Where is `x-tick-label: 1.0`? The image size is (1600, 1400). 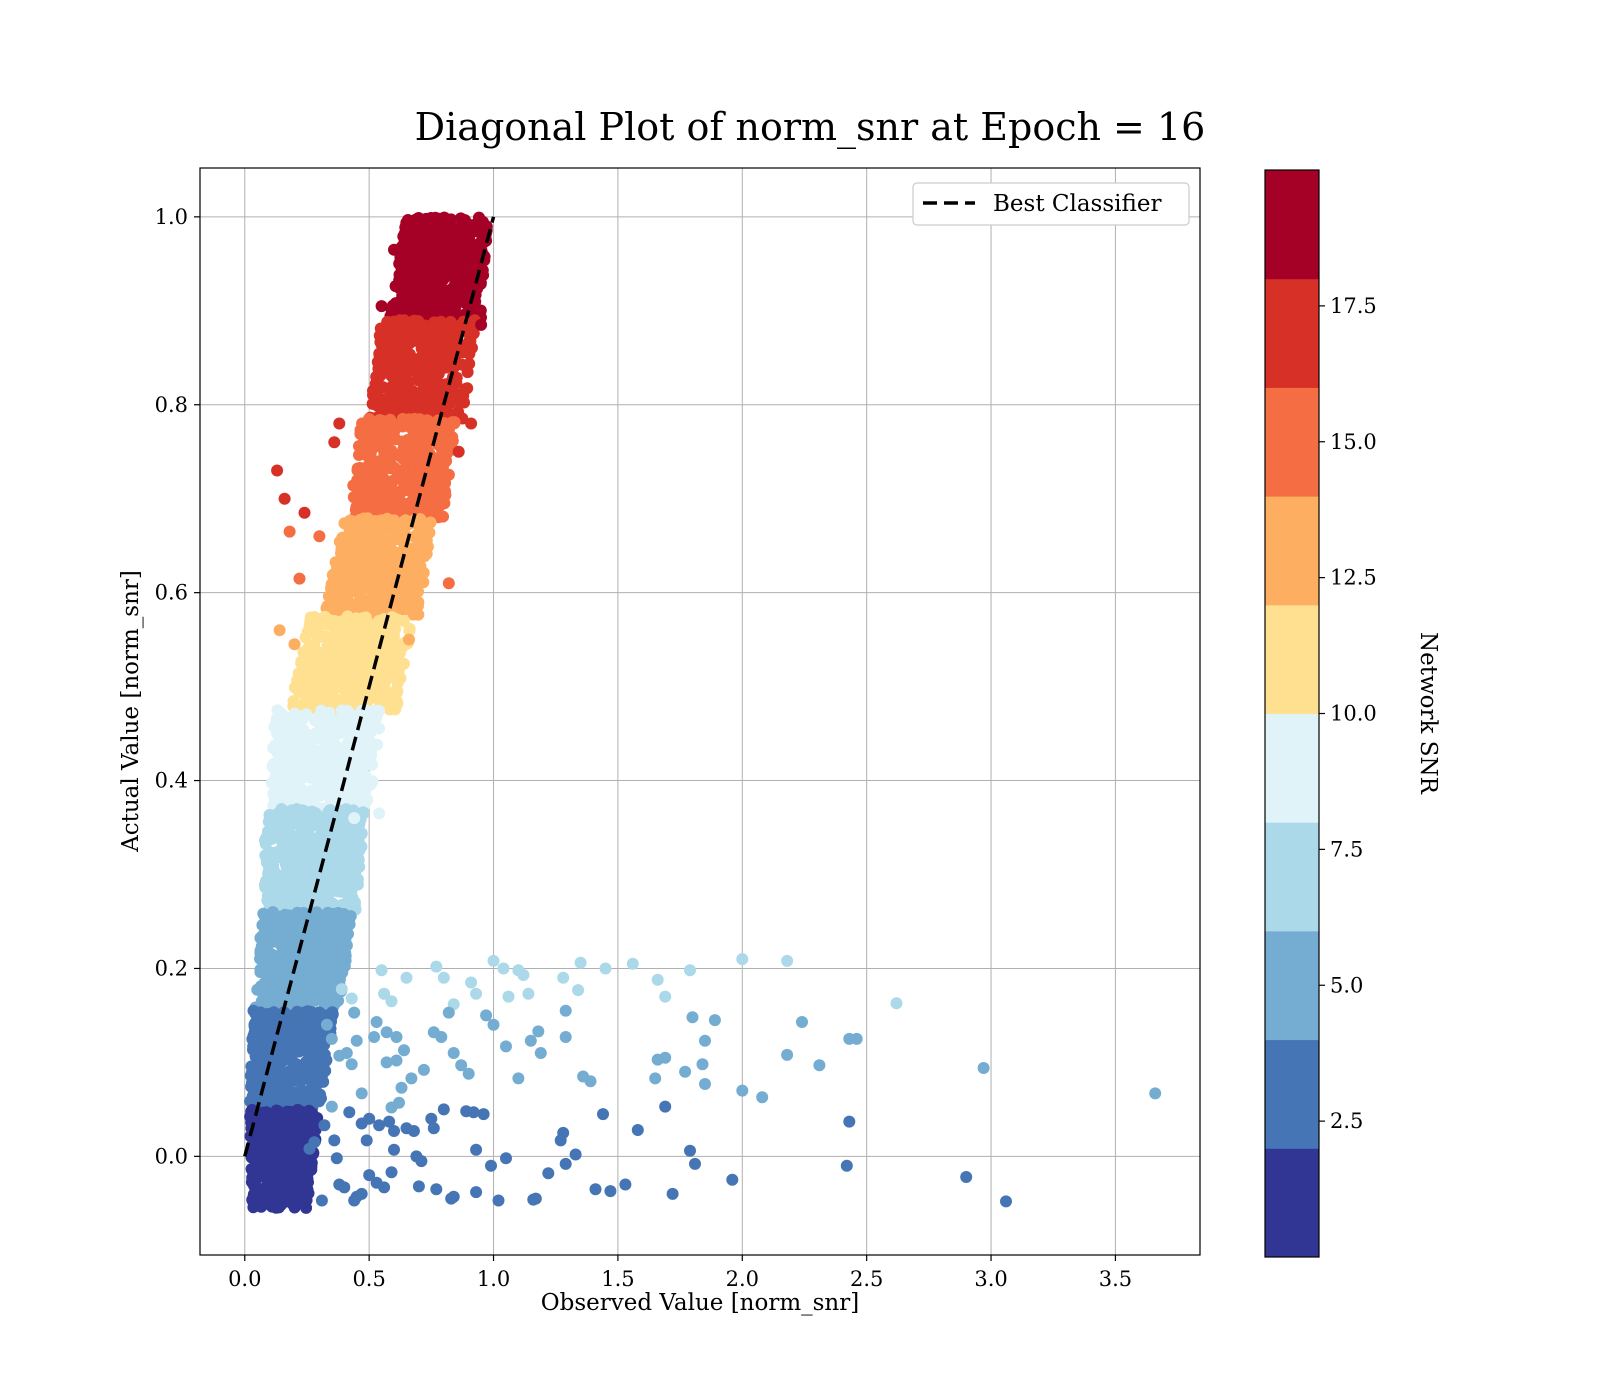
x-tick-label: 1.0 is located at coordinates (493, 1279).